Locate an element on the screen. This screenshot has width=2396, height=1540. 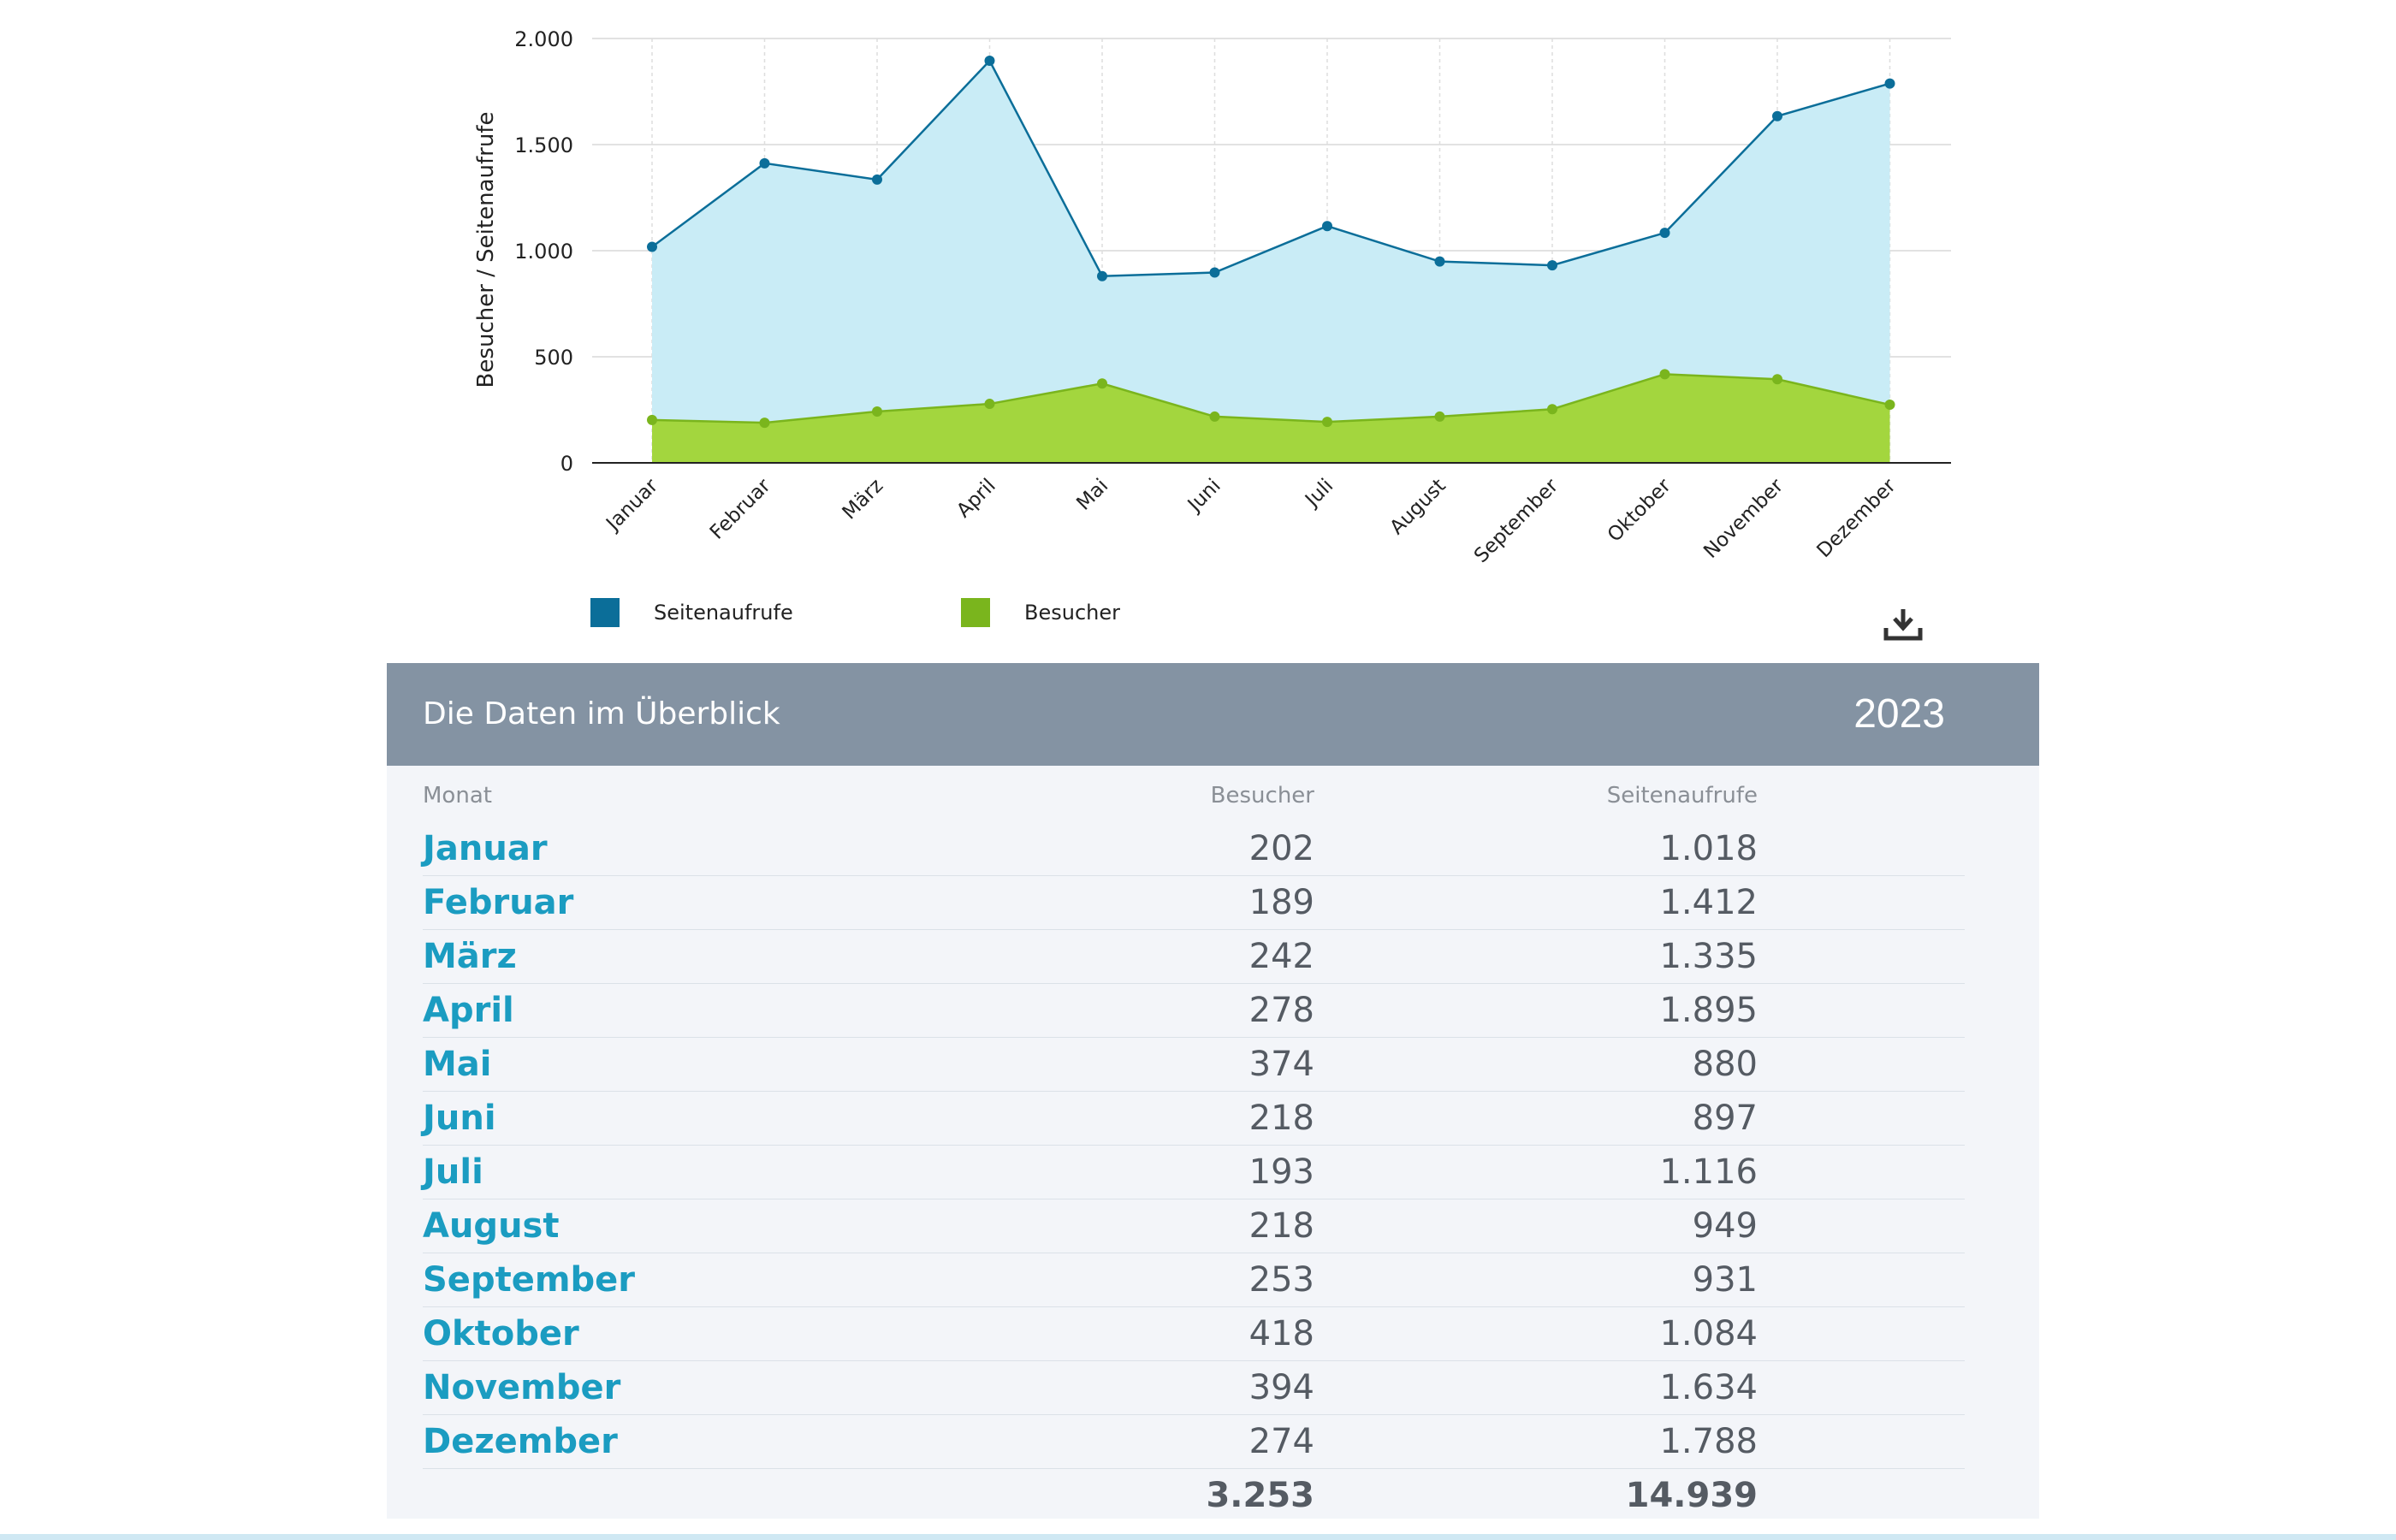
x-tick-label: Januar is located at coordinates (631, 505).